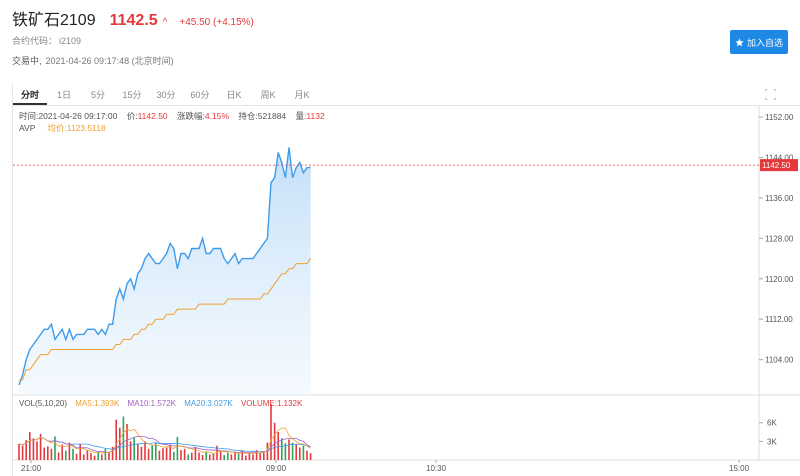 This screenshot has width=800, height=476. Describe the element at coordinates (35, 41) in the screenshot. I see `contract-code-label: 合约代码：` at that location.